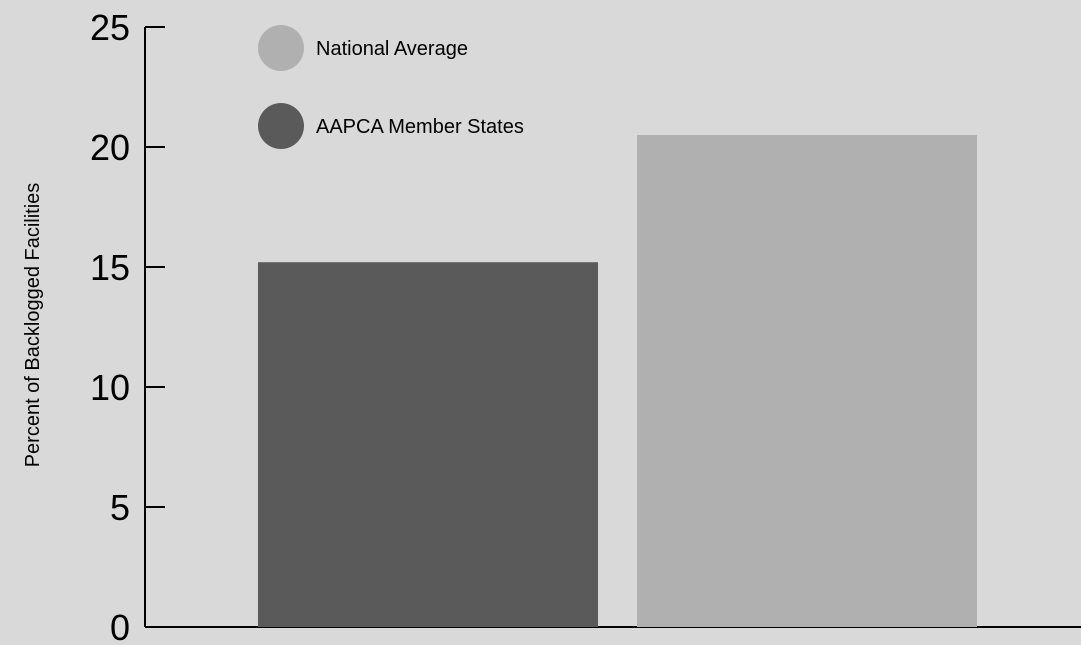 The image size is (1081, 645). Describe the element at coordinates (420, 127) in the screenshot. I see `legend-label: AAPCA Member States` at that location.